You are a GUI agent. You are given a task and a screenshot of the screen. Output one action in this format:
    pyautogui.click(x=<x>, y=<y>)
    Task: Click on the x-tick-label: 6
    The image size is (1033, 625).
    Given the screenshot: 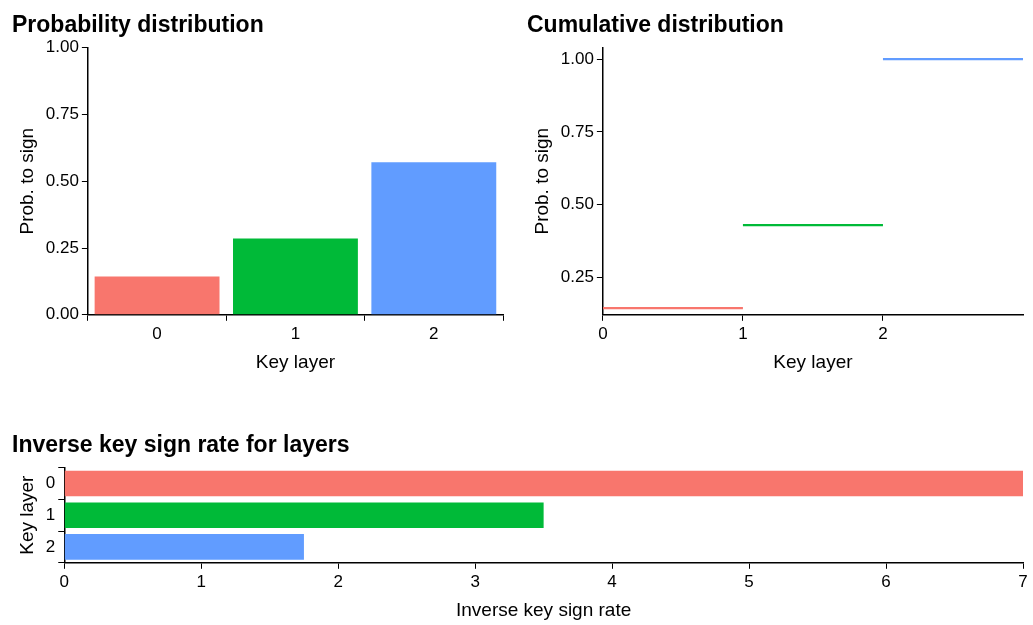 What is the action you would take?
    pyautogui.click(x=886, y=581)
    